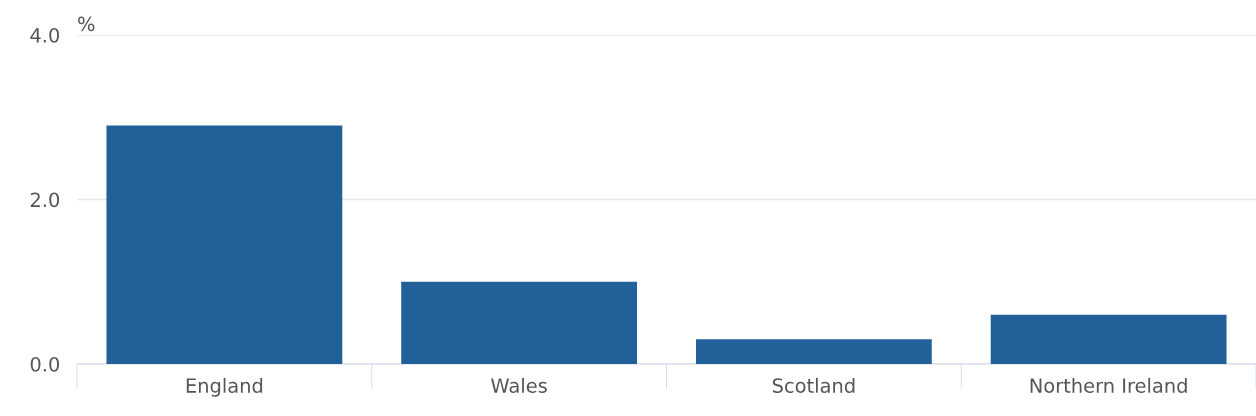  Describe the element at coordinates (45, 35) in the screenshot. I see `y-tick-label: 4.0` at that location.